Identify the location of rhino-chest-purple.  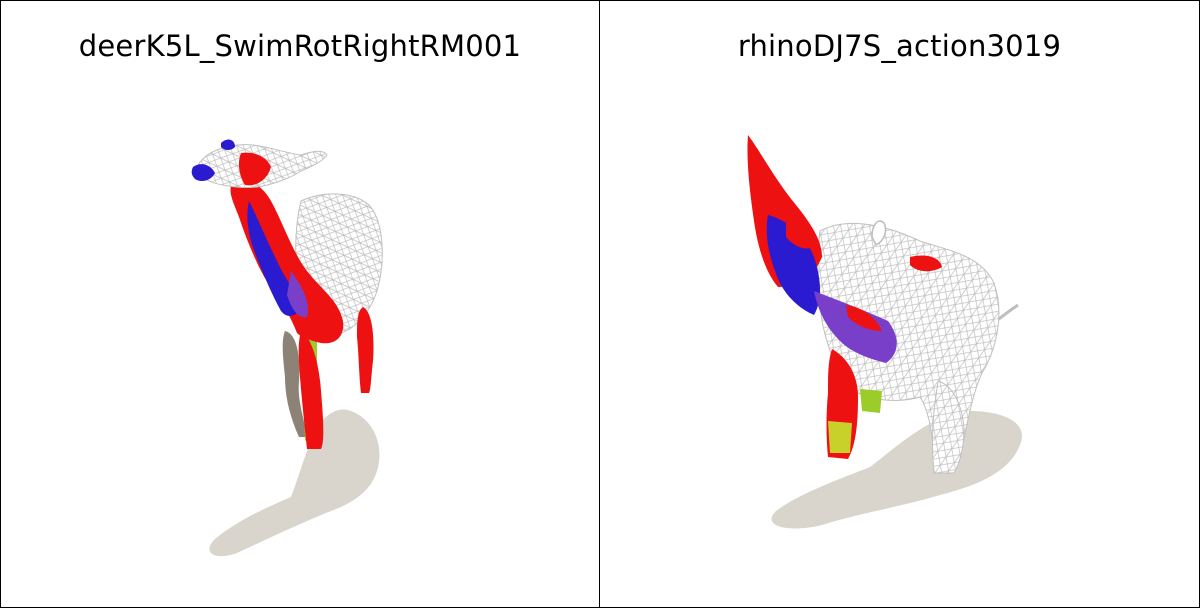
(855, 327).